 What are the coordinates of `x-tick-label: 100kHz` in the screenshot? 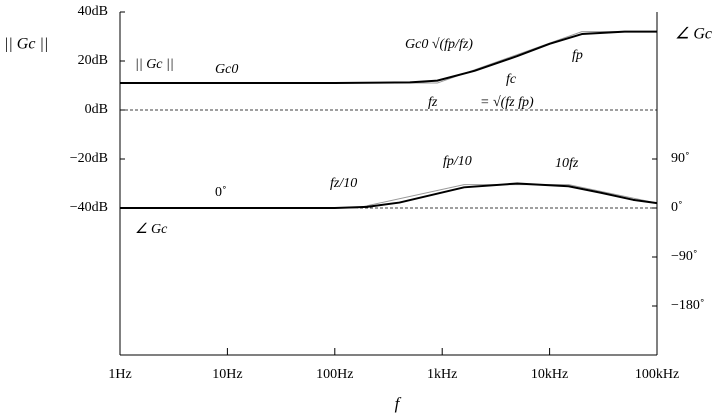 It's located at (657, 374).